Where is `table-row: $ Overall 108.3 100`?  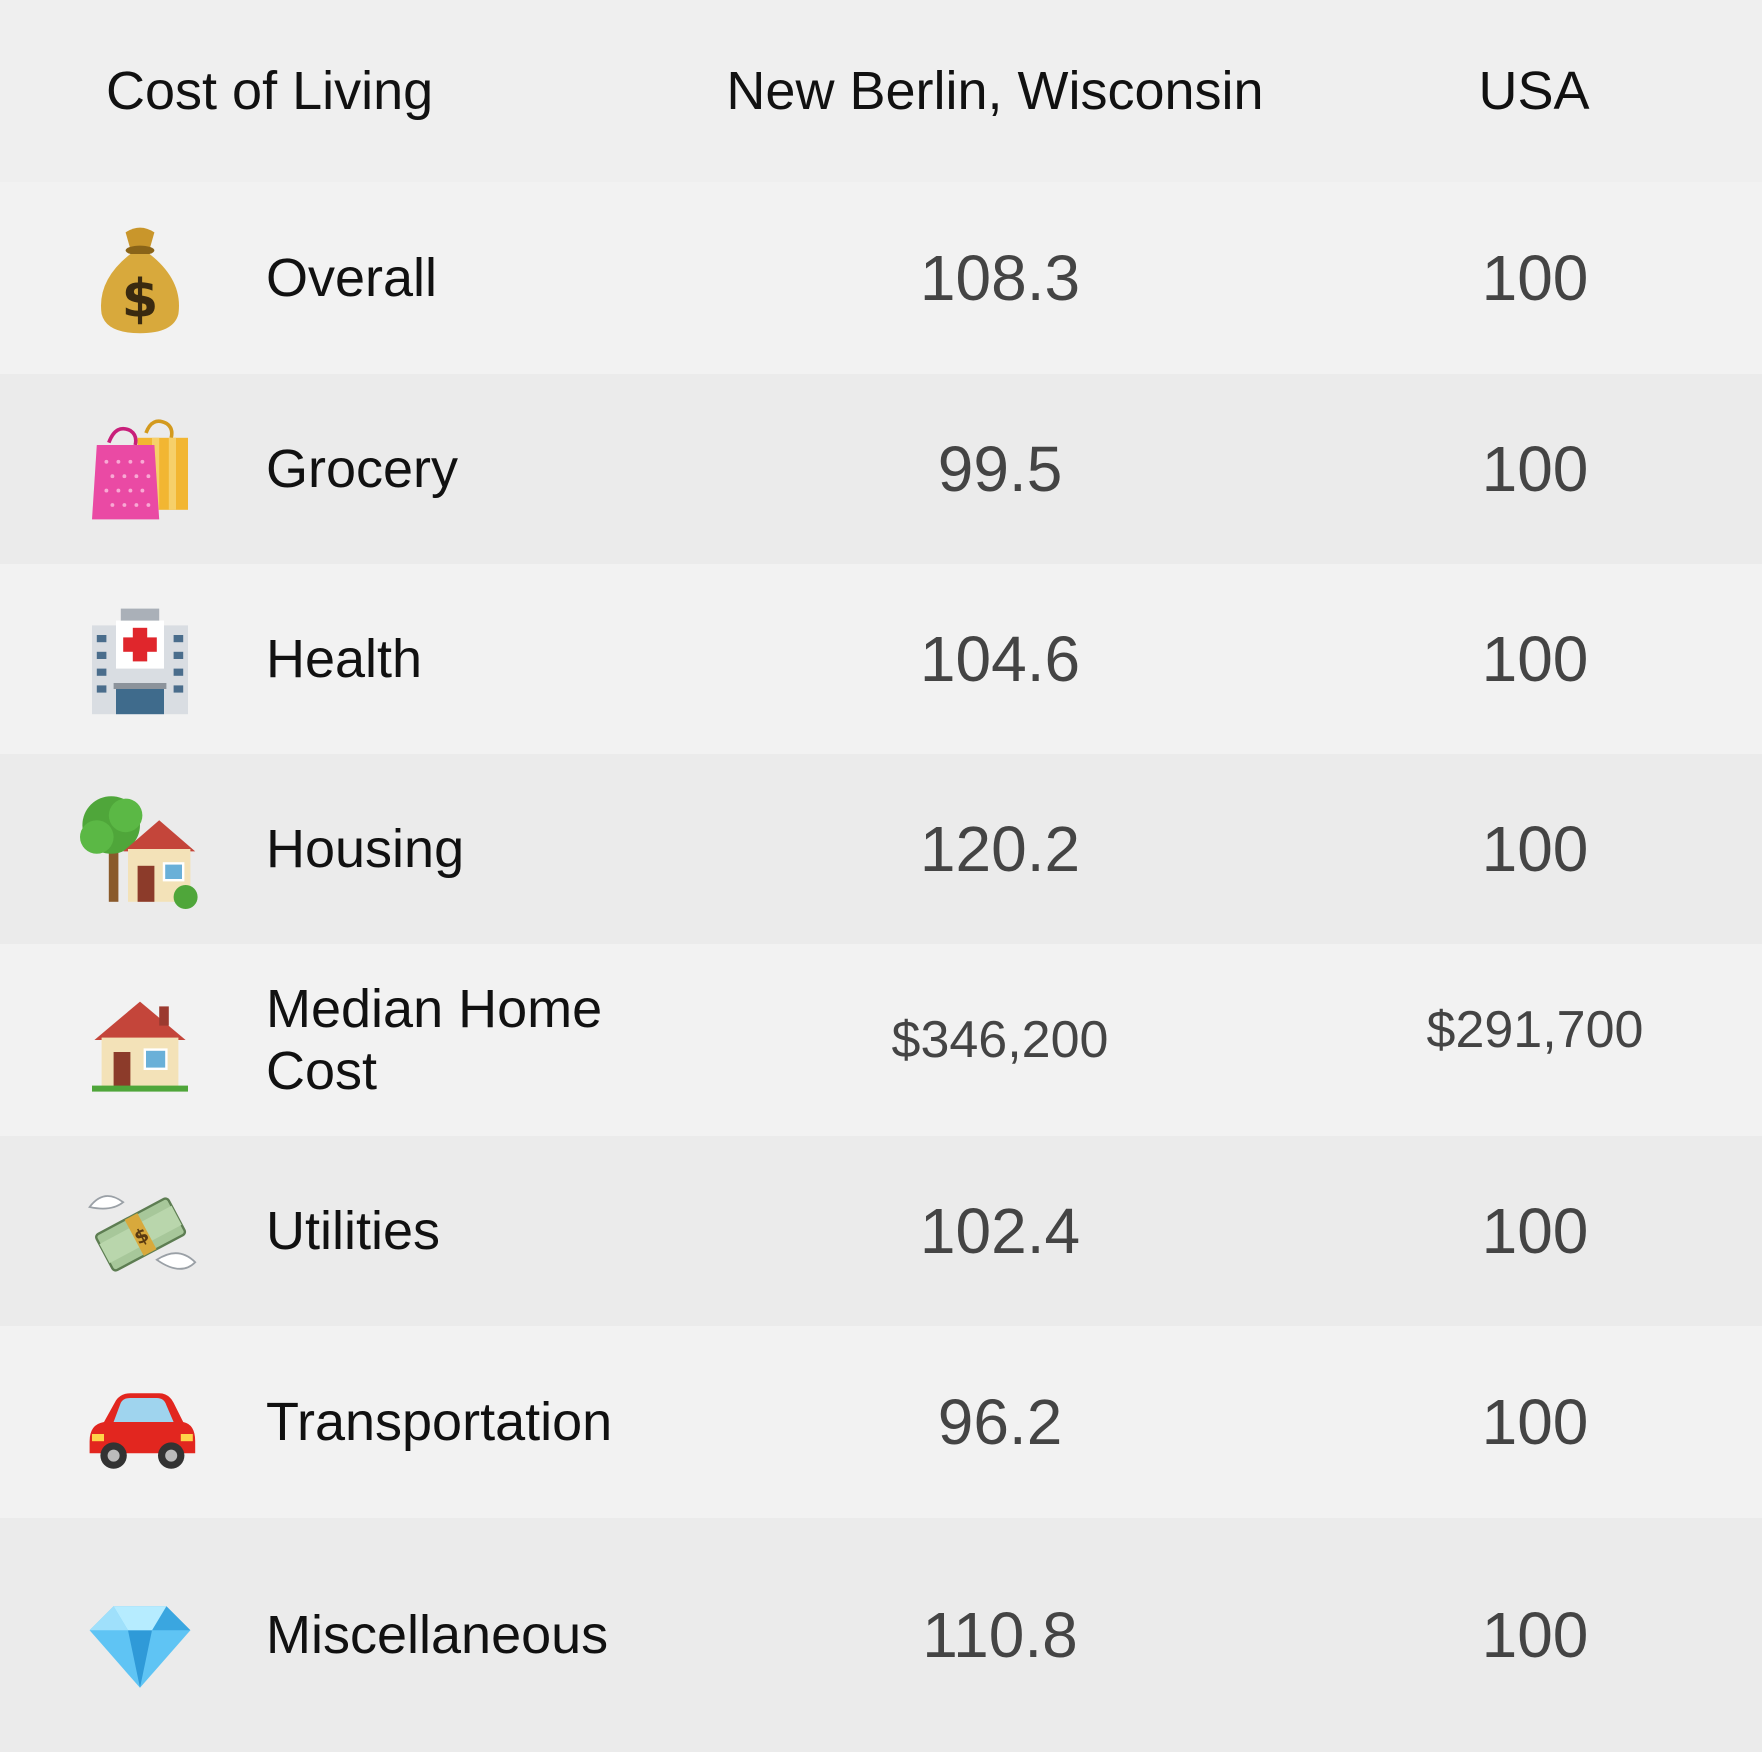 table-row: $ Overall 108.3 100 is located at coordinates (881, 278).